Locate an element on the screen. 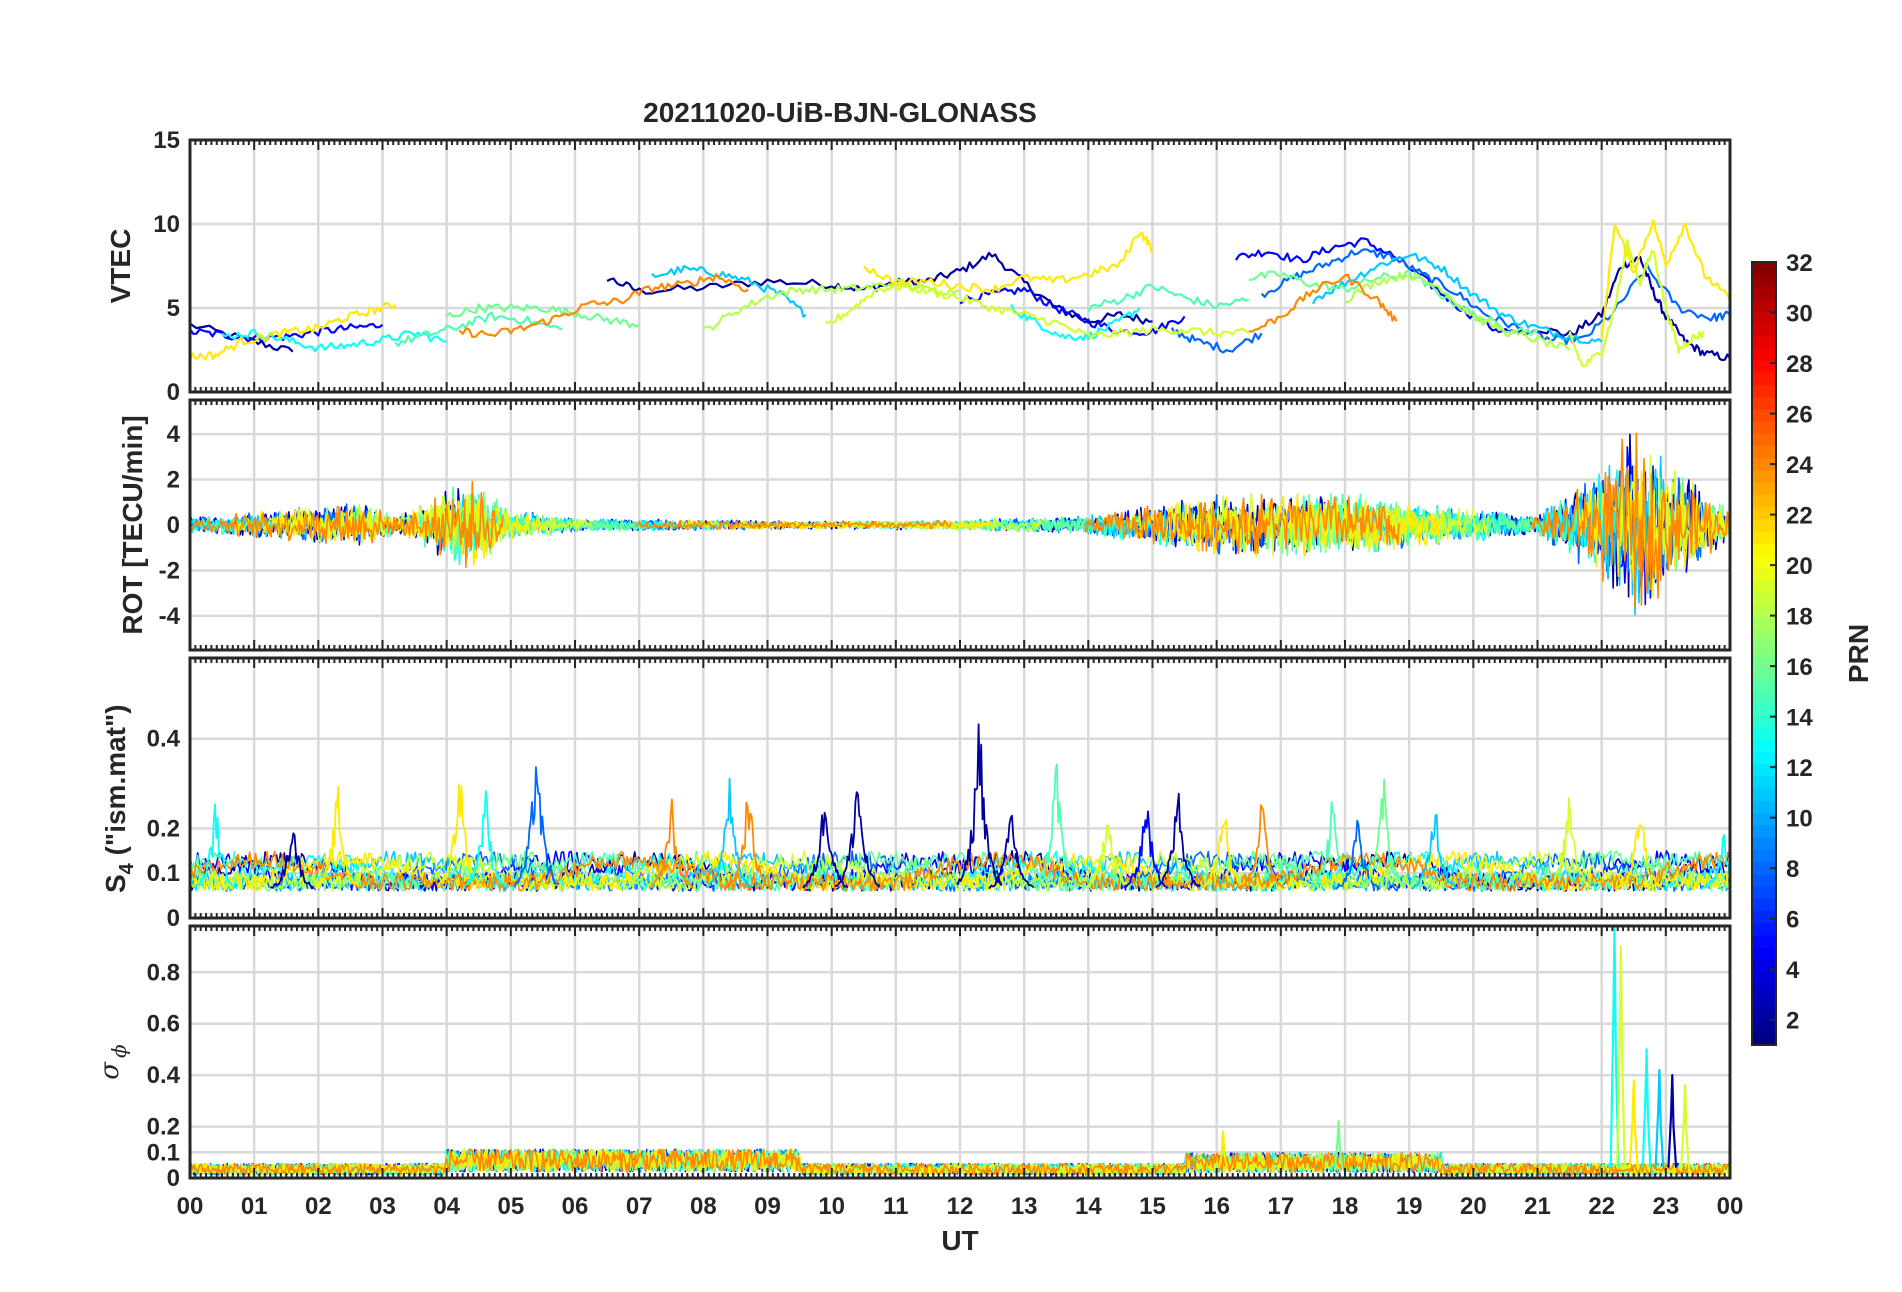 The width and height of the screenshot is (1902, 1292). x-tick-label: 00 is located at coordinates (1730, 1206).